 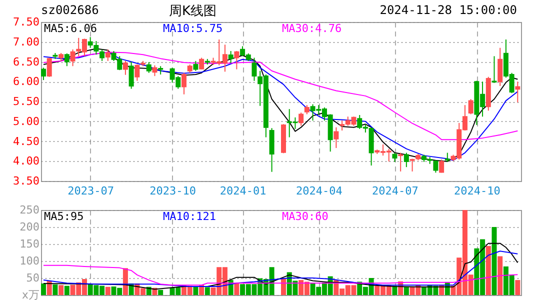 I want to click on x-tick-label: 2023-07, so click(x=91, y=191).